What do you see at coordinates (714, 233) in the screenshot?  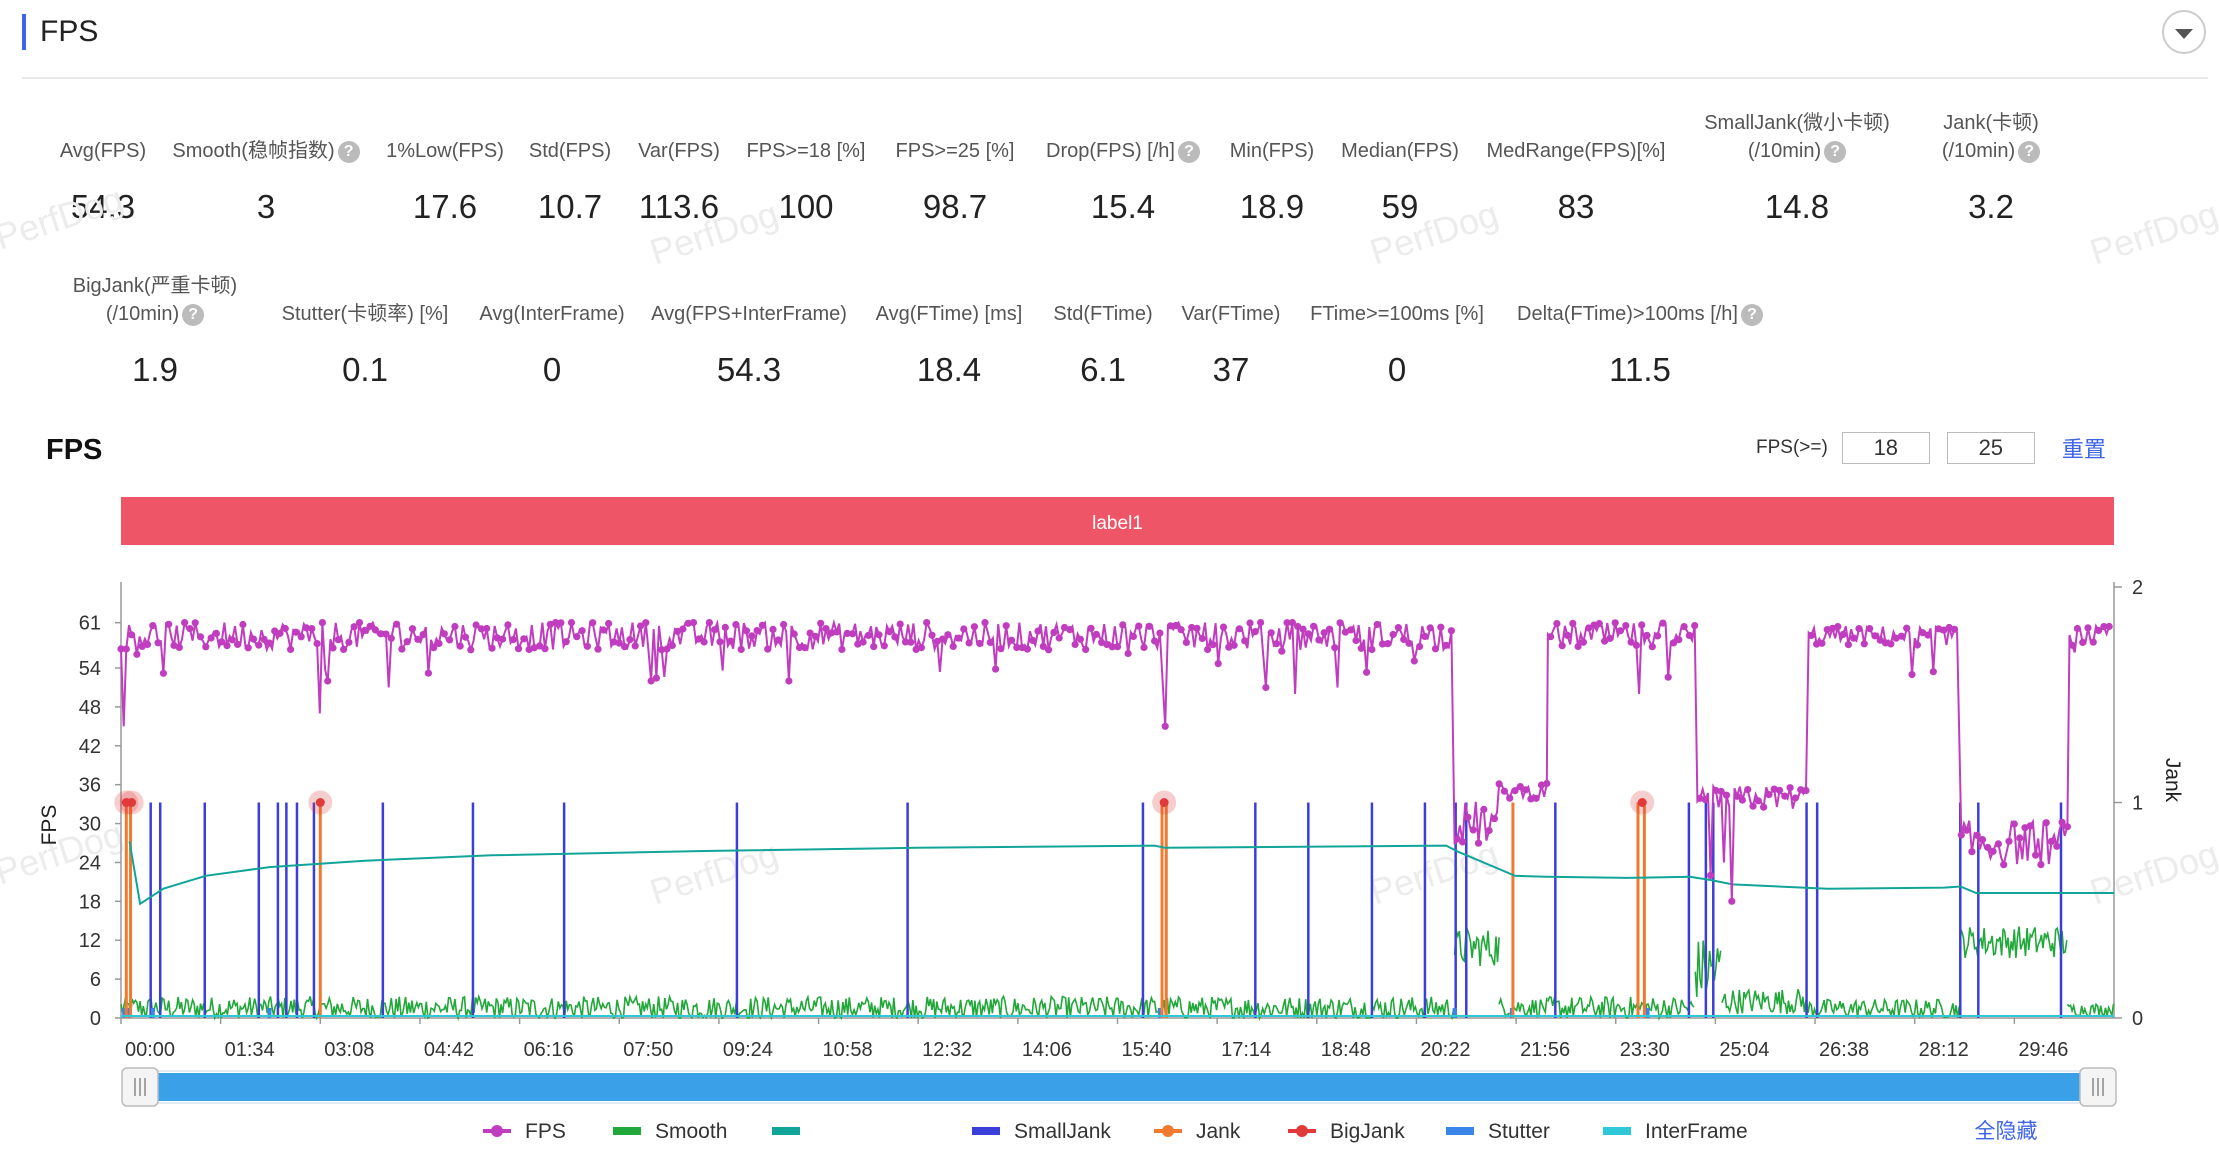 I see `watermark-1: PerfDog` at bounding box center [714, 233].